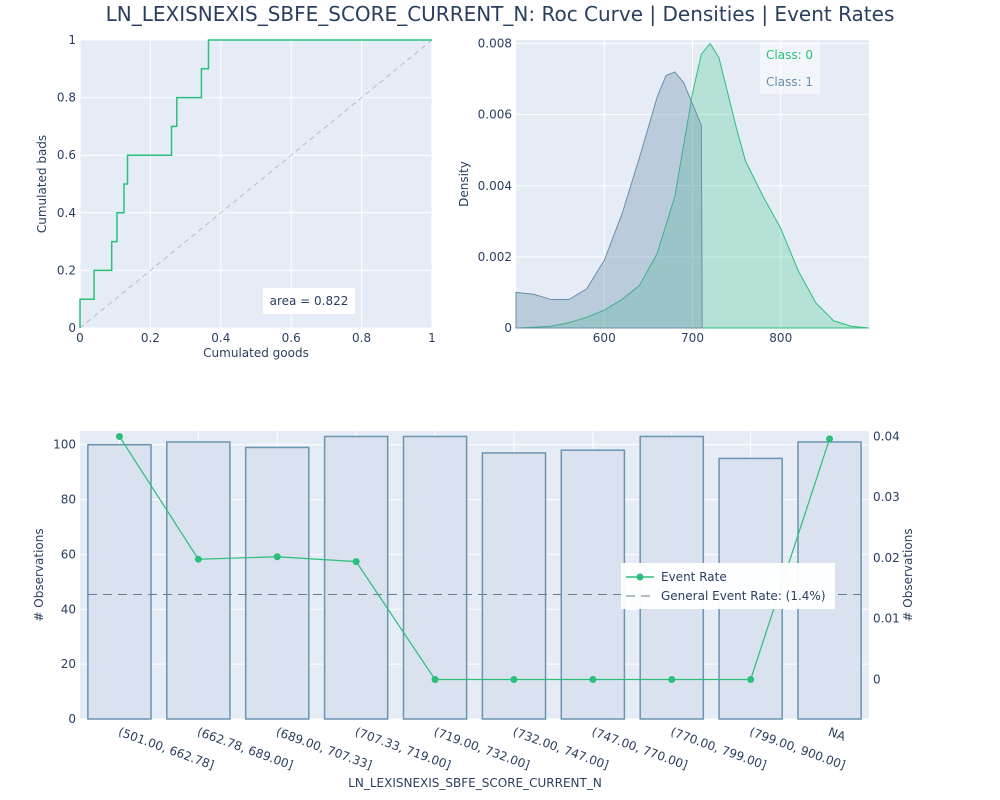 The width and height of the screenshot is (1000, 800). I want to click on event-y-tick-label: 20, so click(68, 664).